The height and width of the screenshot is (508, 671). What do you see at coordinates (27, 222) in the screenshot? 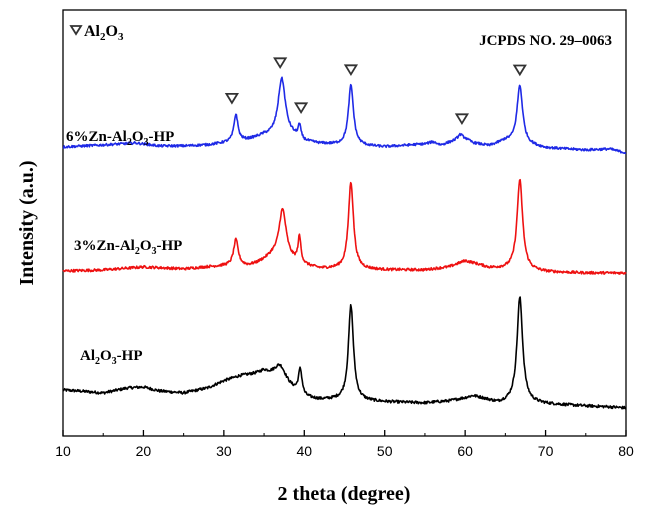
I see `y-axis-label: Intensity (a.u.)` at bounding box center [27, 222].